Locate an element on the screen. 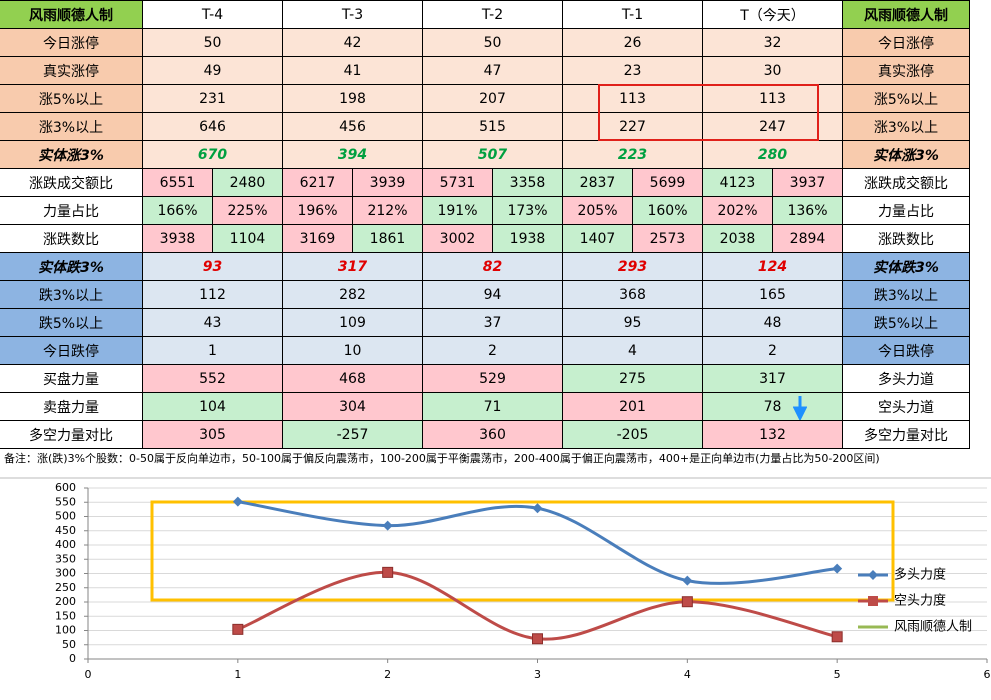 Image resolution: width=991 pixels, height=700 pixels. arrow-icon is located at coordinates (800, 408).